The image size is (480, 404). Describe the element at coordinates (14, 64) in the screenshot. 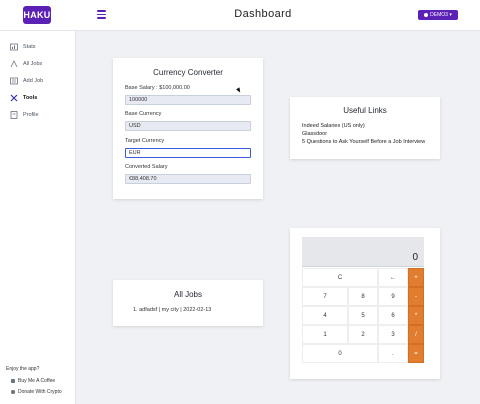

I see `jobs-icon` at that location.